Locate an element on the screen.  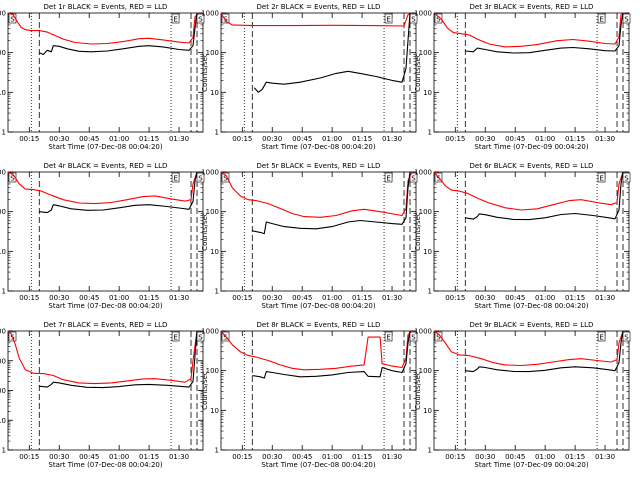
x-axis-label: Start Time (07-Dec-09 00:04:20) is located at coordinates (531, 147).